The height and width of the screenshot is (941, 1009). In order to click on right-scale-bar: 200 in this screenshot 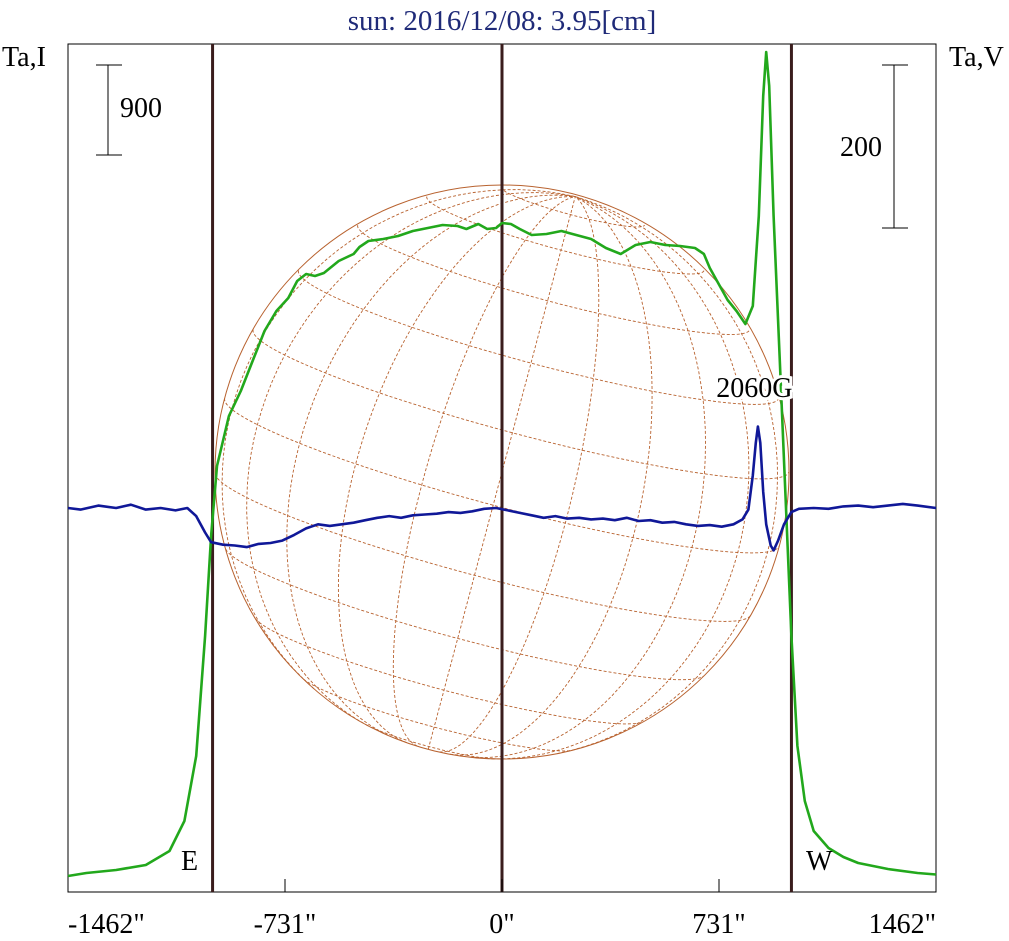, I will do `click(874, 146)`.